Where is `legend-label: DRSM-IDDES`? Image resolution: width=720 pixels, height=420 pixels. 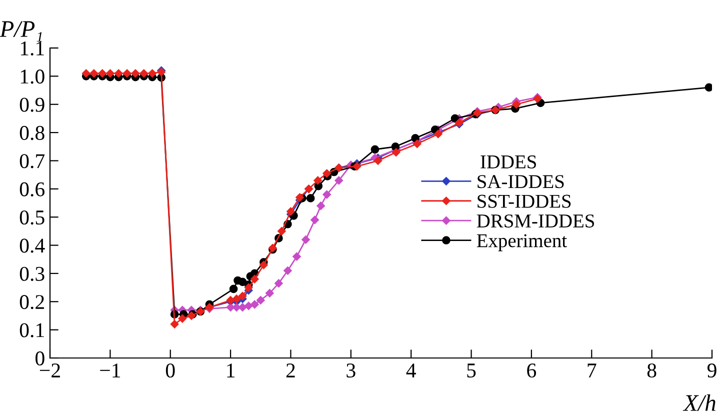
legend-label: DRSM-IDDES is located at coordinates (535, 221).